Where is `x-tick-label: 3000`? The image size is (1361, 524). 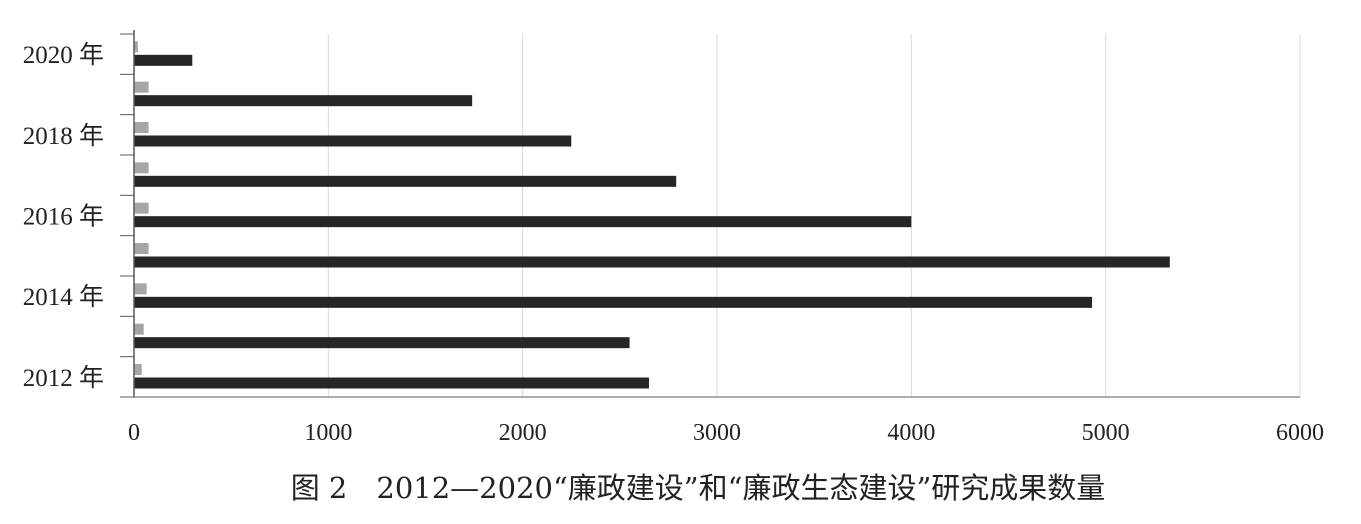
x-tick-label: 3000 is located at coordinates (717, 433).